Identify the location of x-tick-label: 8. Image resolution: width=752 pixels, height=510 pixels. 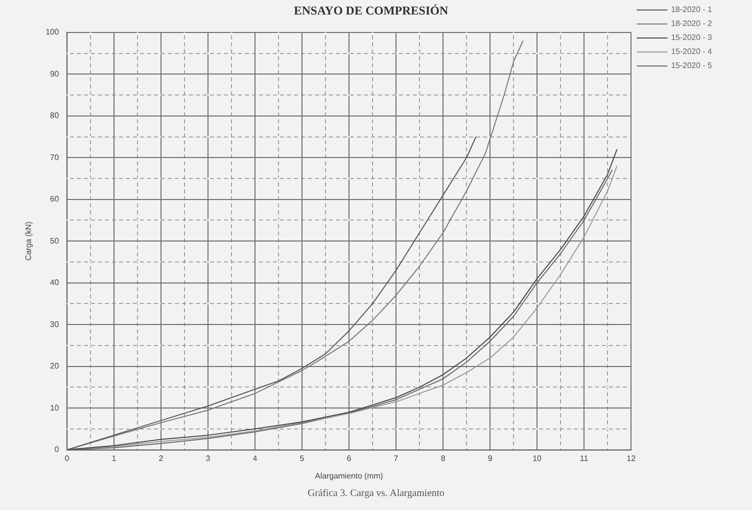
(443, 458).